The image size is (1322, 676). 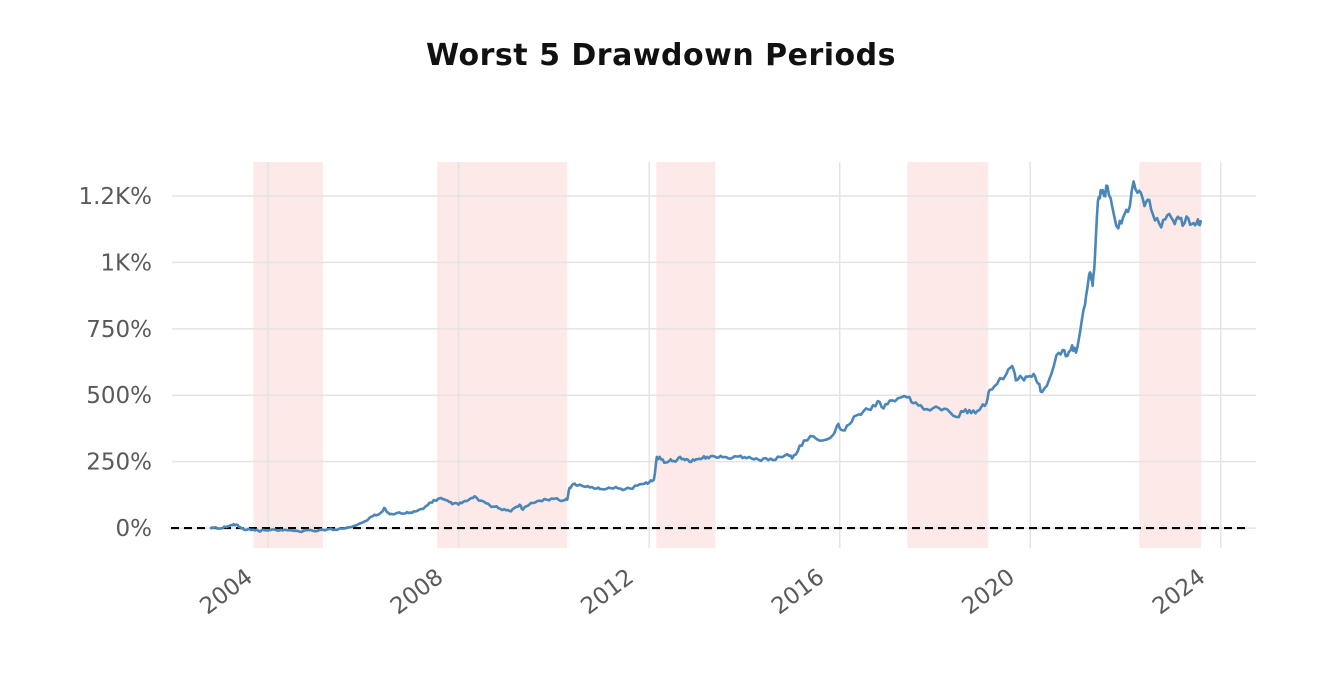 I want to click on x-tick-label: 2004, so click(x=226, y=592).